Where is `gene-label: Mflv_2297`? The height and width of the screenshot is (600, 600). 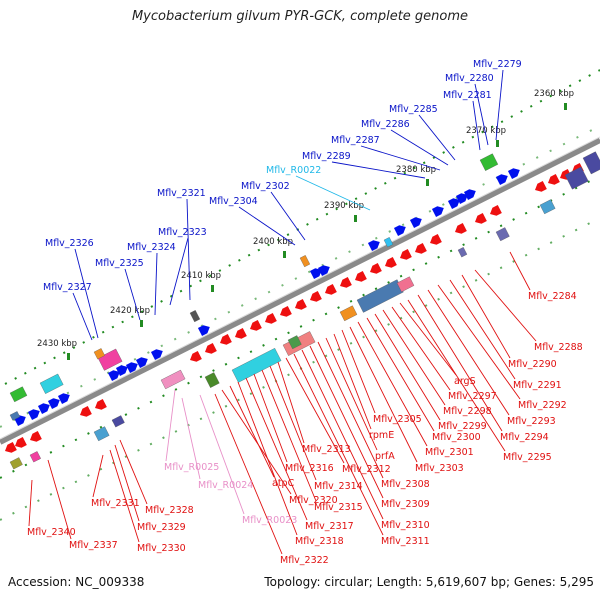 gene-label: Mflv_2297 is located at coordinates (472, 396).